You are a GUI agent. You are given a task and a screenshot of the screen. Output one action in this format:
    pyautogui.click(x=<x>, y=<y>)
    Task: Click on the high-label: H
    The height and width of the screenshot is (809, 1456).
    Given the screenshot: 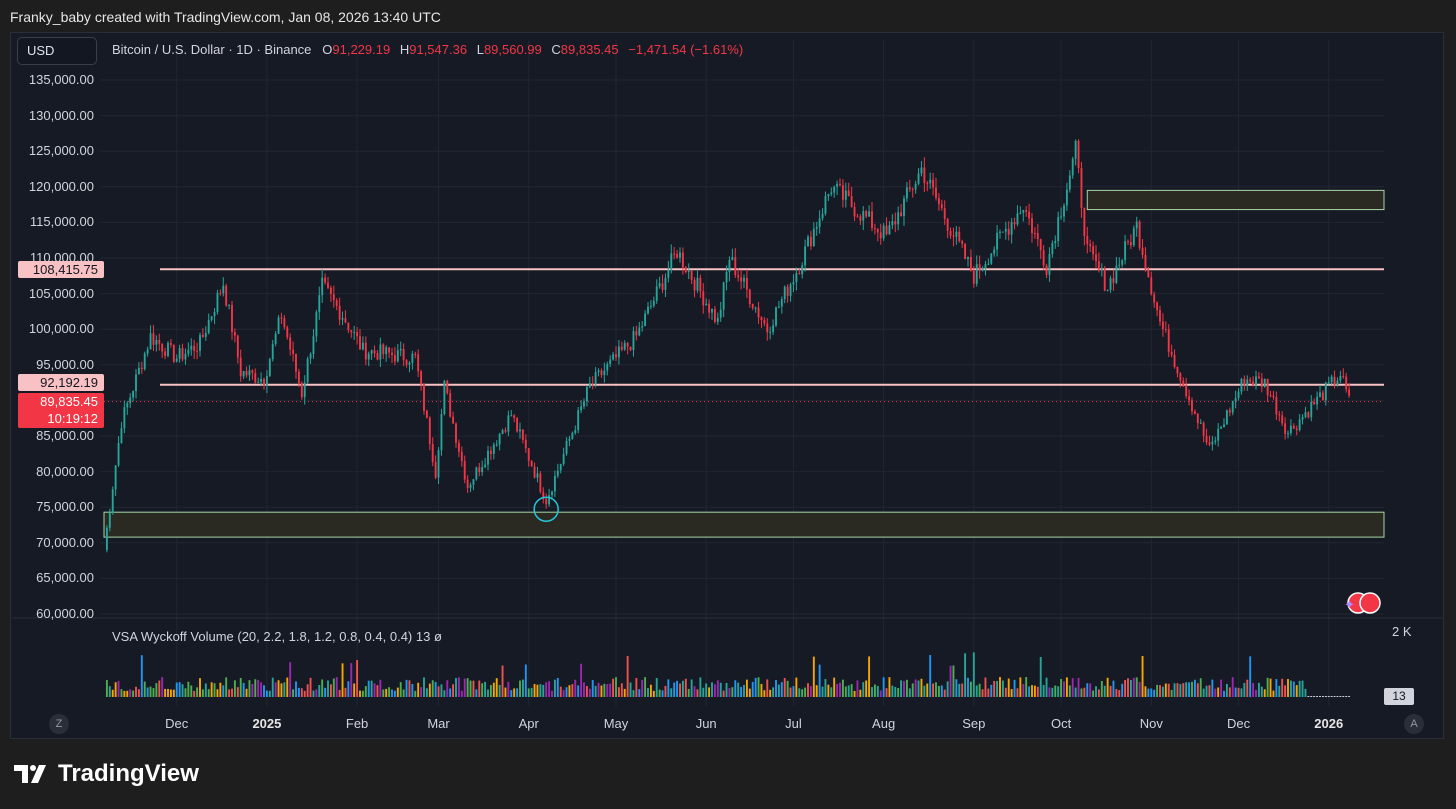 What is the action you would take?
    pyautogui.click(x=404, y=49)
    